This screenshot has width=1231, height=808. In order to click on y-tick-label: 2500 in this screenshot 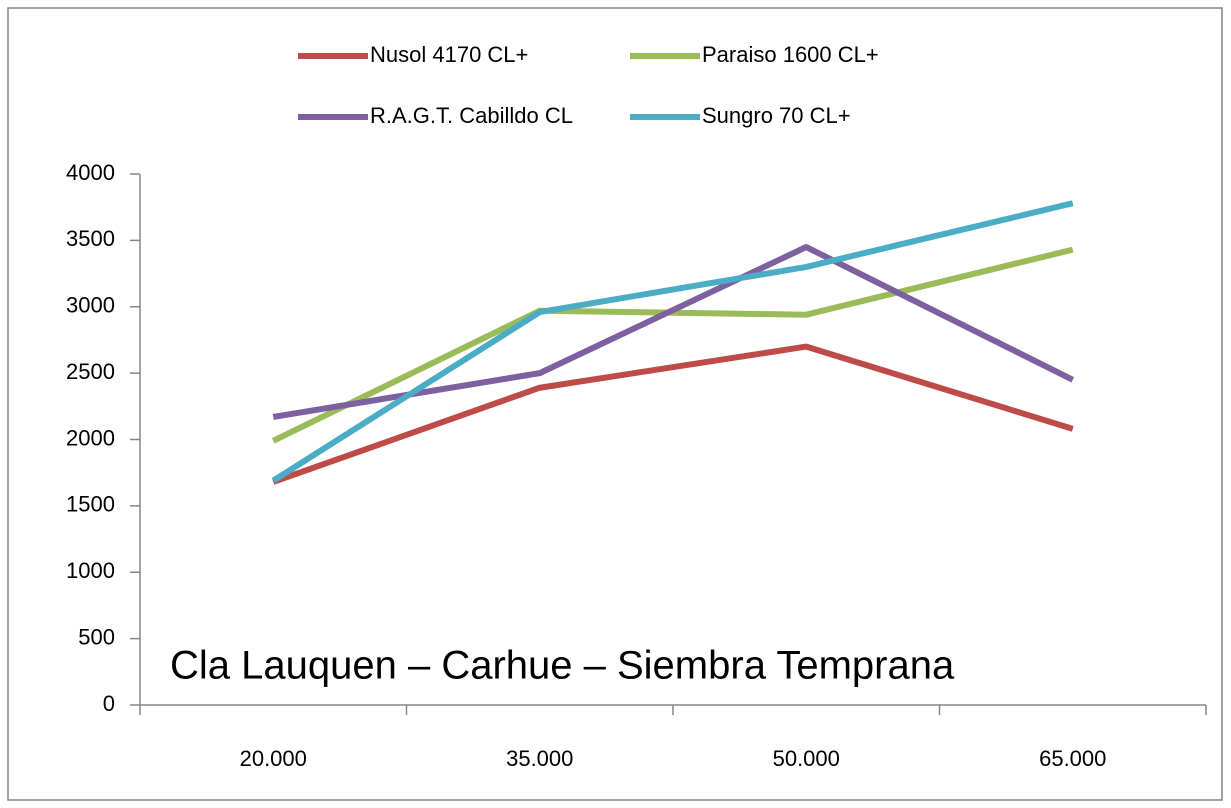, I will do `click(90, 371)`.